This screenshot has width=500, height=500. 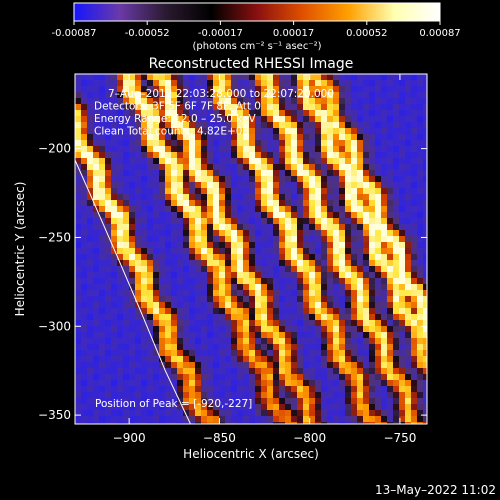 What do you see at coordinates (257, 12) in the screenshot?
I see `colorbar` at bounding box center [257, 12].